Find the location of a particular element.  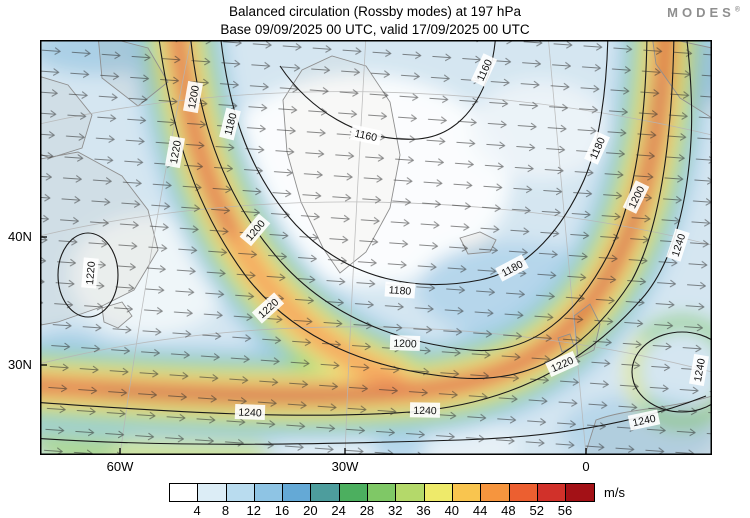

modes-logo: MODES® is located at coordinates (703, 12).